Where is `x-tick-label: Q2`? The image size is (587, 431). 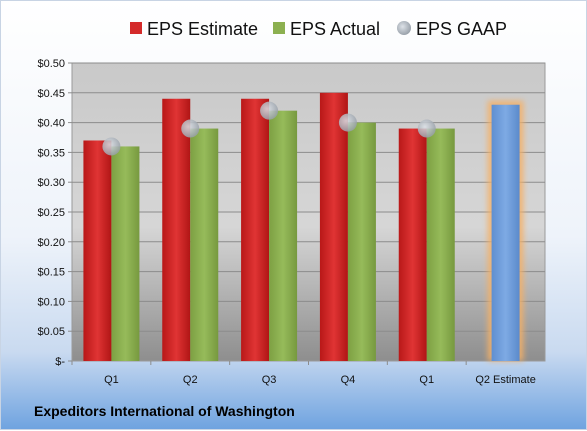 x-tick-label: Q2 is located at coordinates (190, 380).